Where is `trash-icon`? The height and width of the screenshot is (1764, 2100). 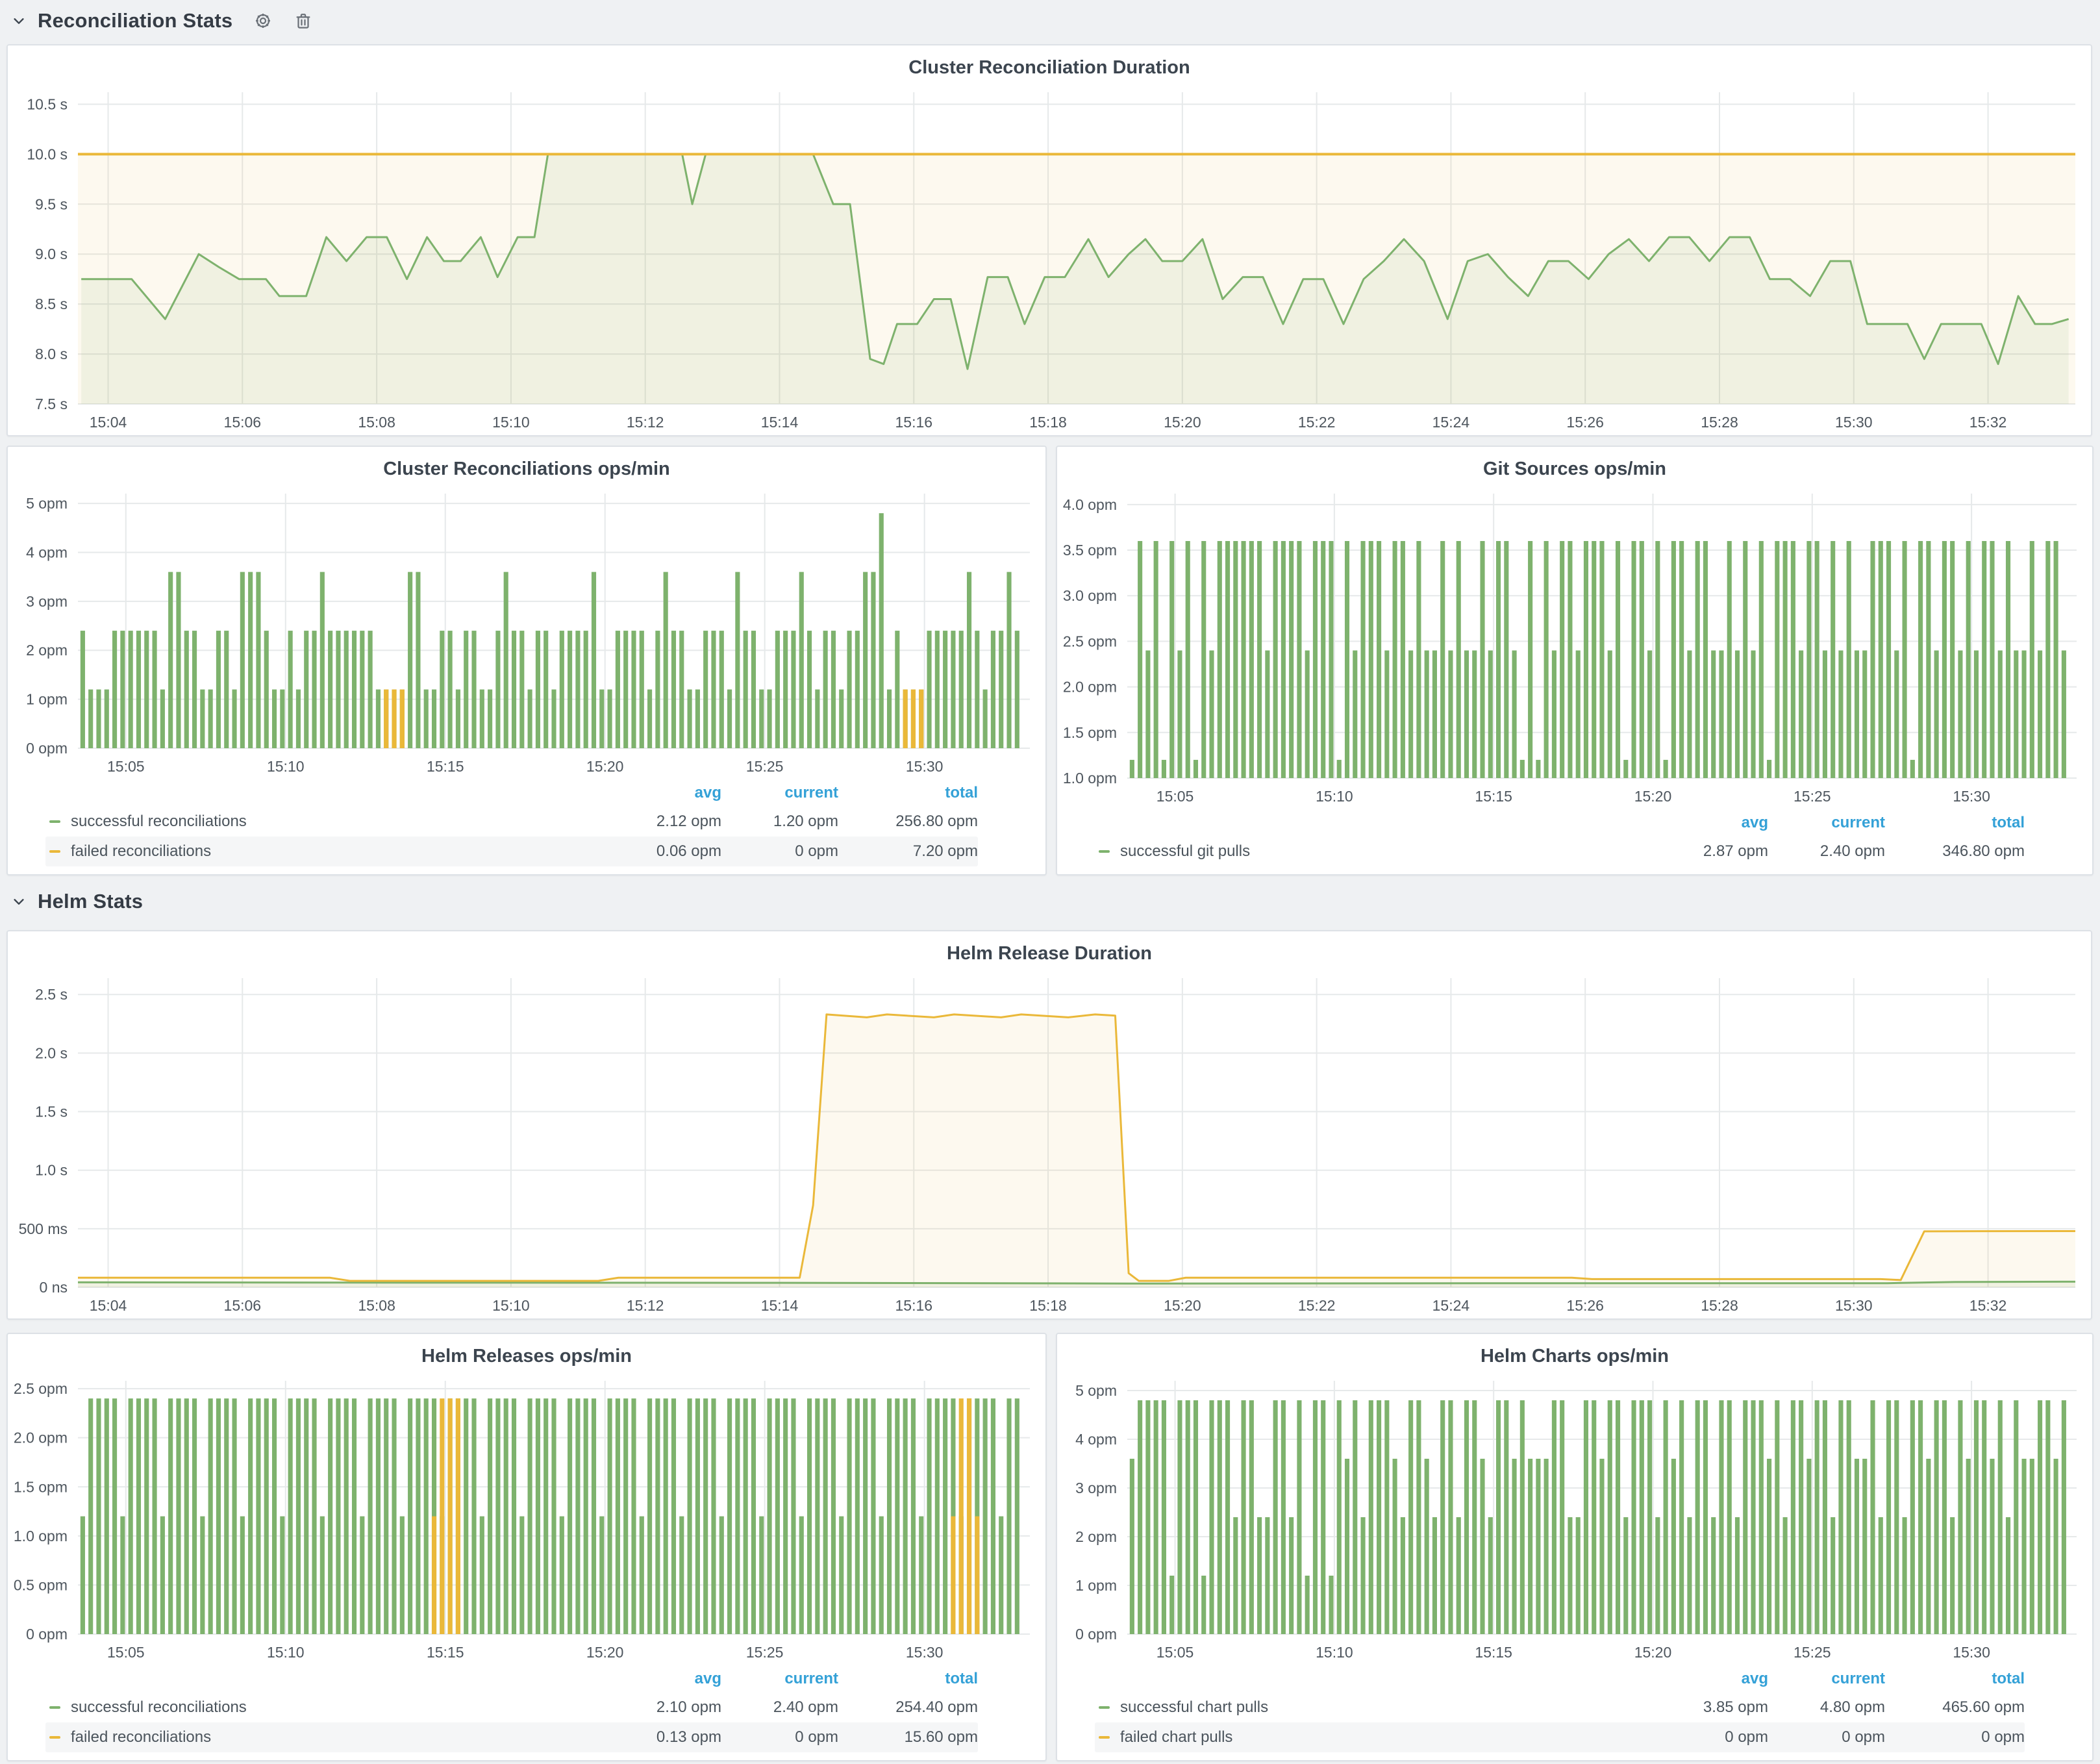
trash-icon is located at coordinates (303, 21).